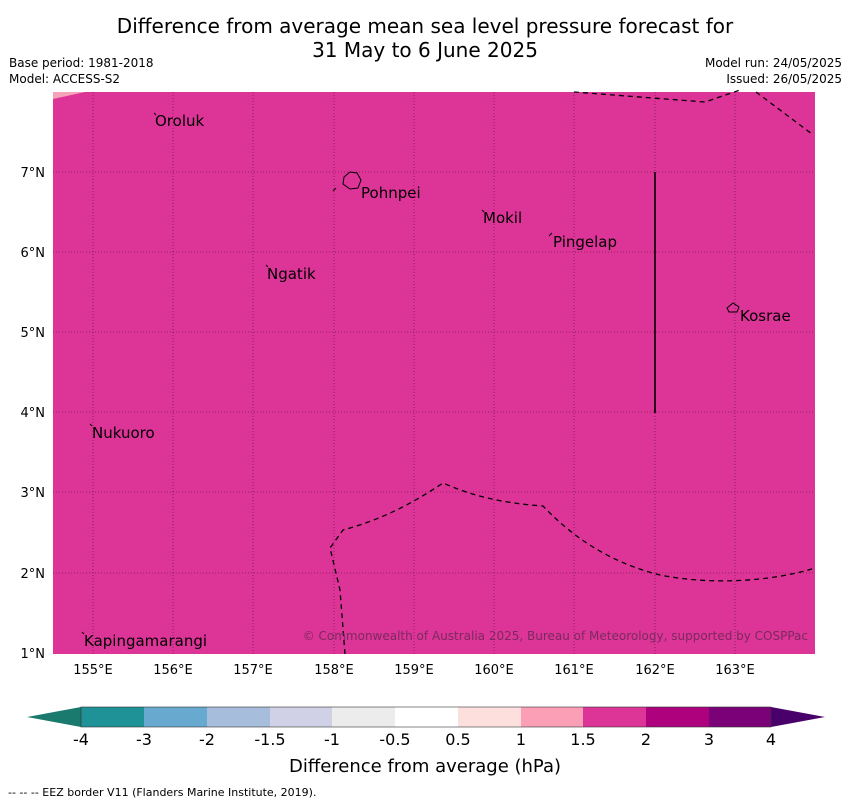 The image size is (850, 804). Describe the element at coordinates (483, 211) in the screenshot. I see `islet-mark-mokil` at that location.